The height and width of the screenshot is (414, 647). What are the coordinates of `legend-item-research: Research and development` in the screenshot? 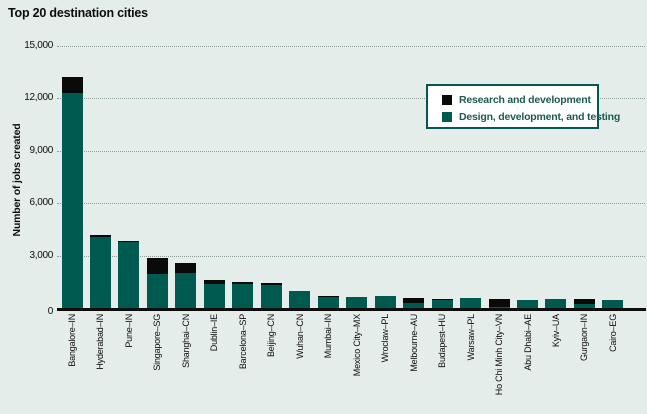 It's located at (519, 99).